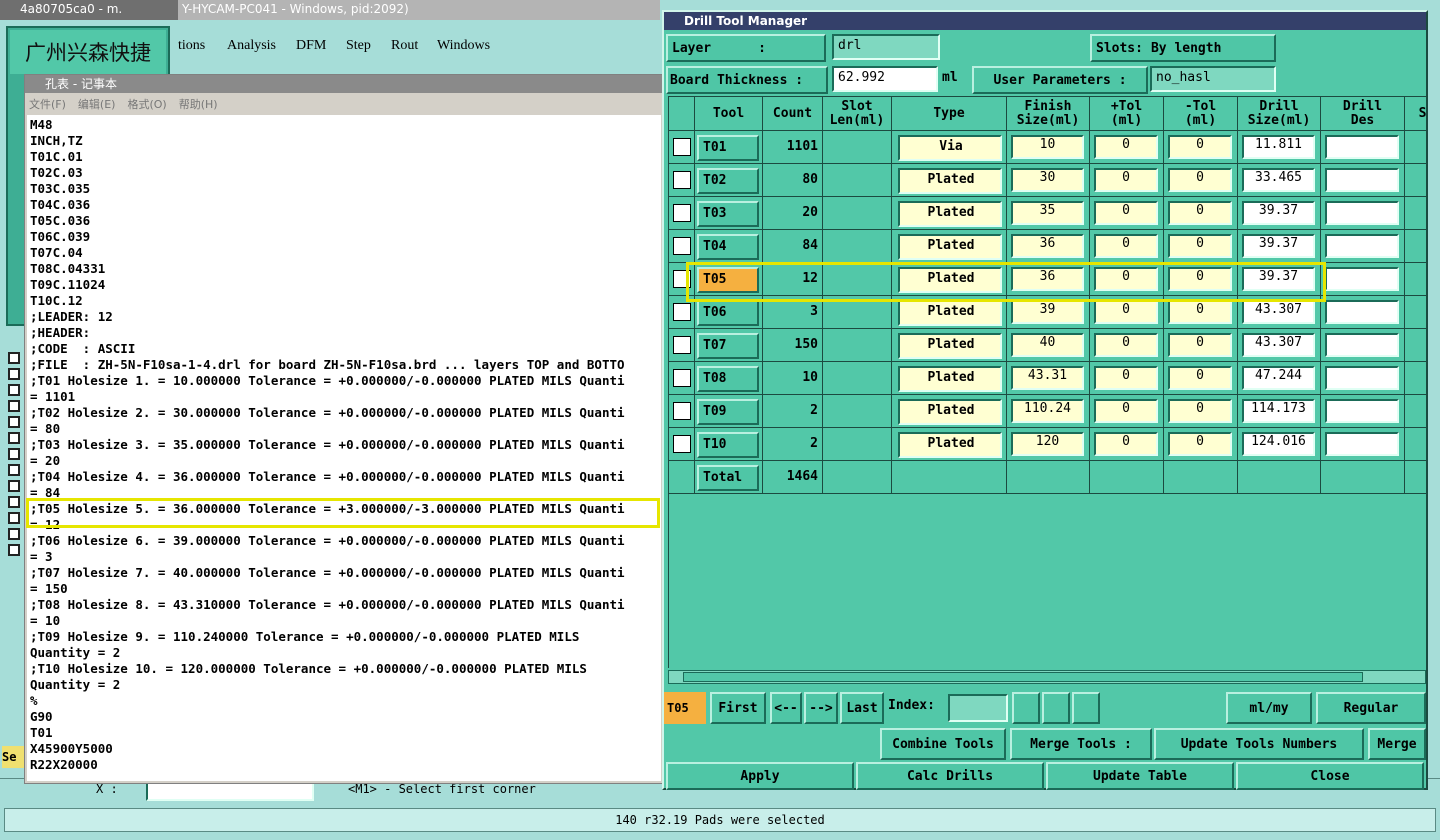 This screenshot has height=840, width=1440. What do you see at coordinates (950, 776) in the screenshot?
I see `action-button: Calc Drills` at bounding box center [950, 776].